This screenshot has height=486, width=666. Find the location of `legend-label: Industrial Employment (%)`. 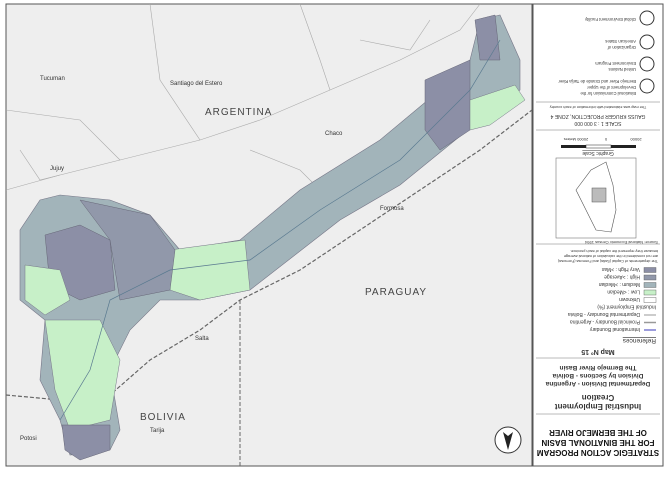

legend-label: Industrial Employment (%) is located at coordinates (626, 307).